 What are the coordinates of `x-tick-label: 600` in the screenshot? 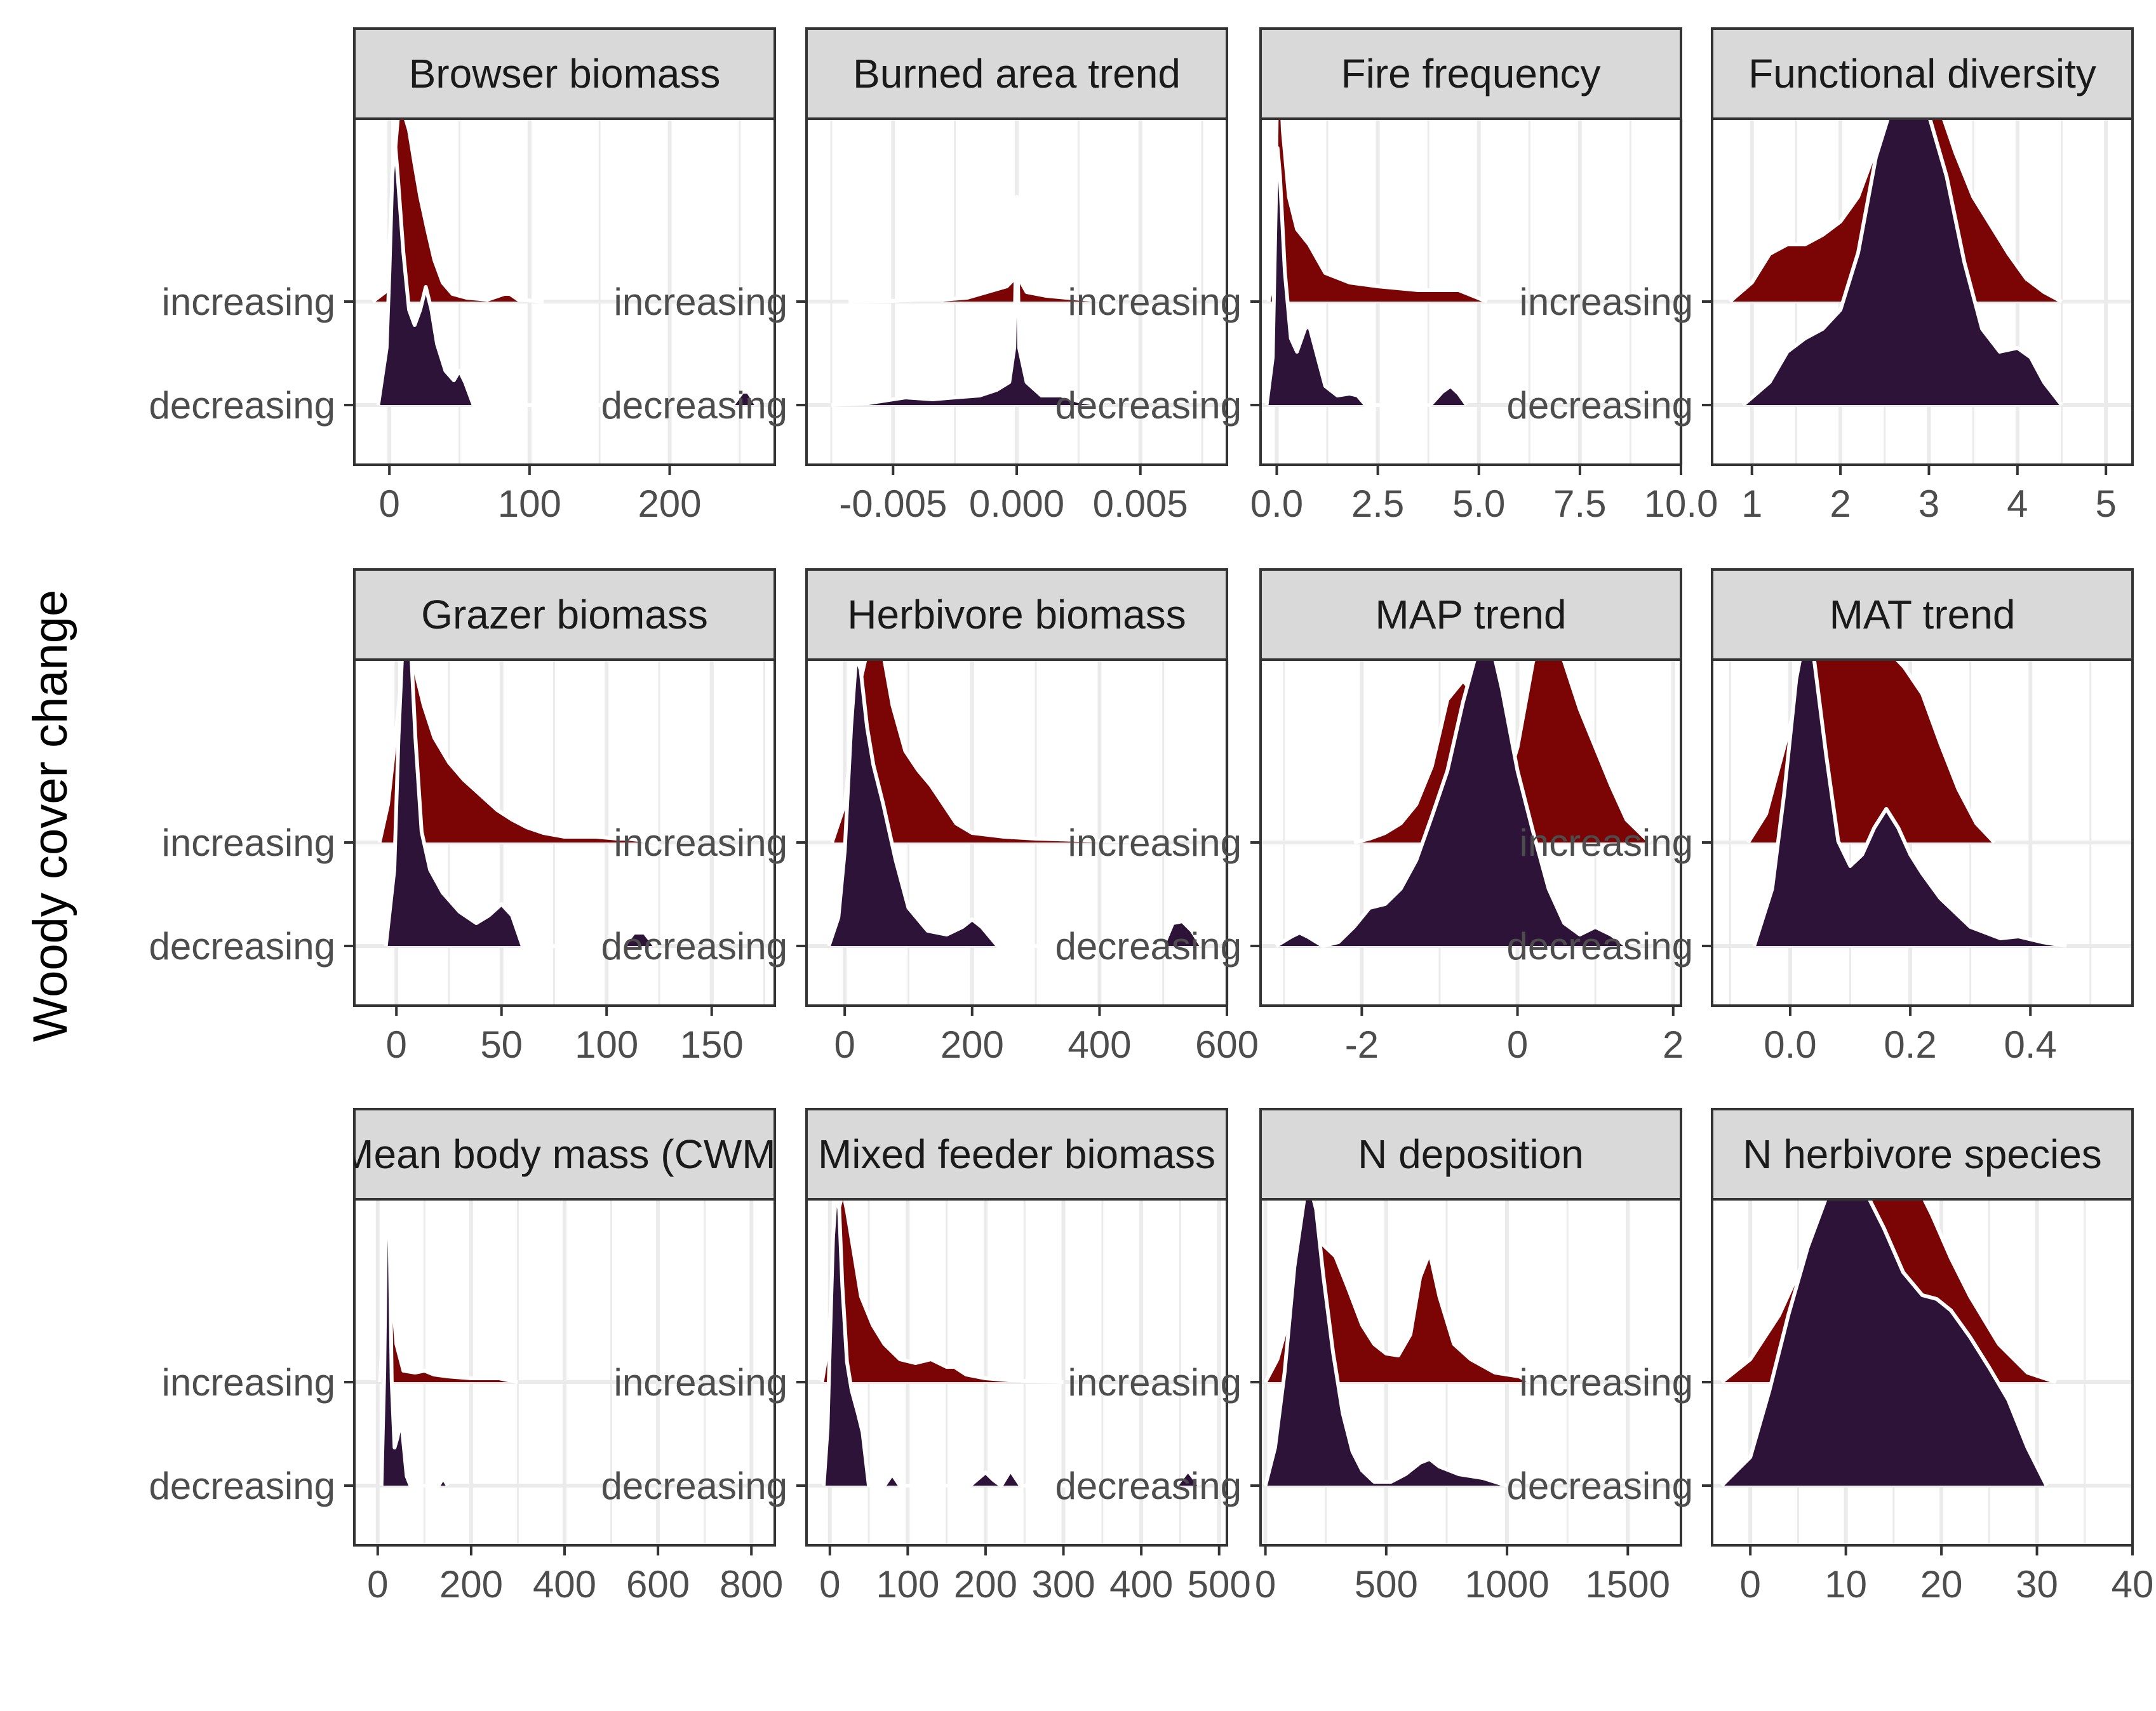 It's located at (1227, 1044).